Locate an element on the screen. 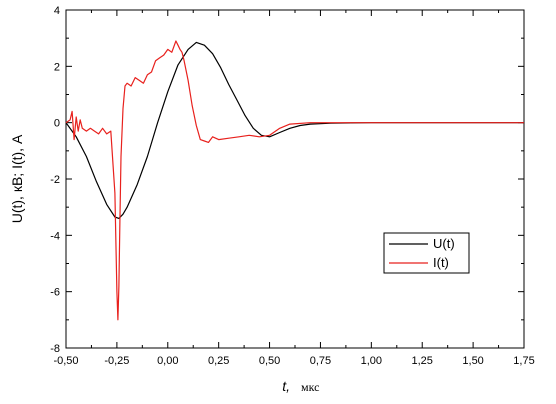  x-tick-label: 0,00 is located at coordinates (167, 361).